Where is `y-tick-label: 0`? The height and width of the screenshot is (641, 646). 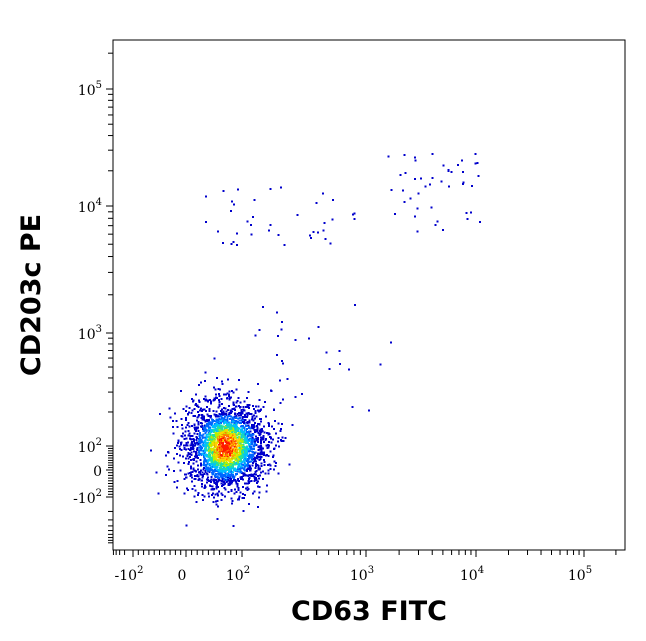 y-tick-label: 0 is located at coordinates (97, 472).